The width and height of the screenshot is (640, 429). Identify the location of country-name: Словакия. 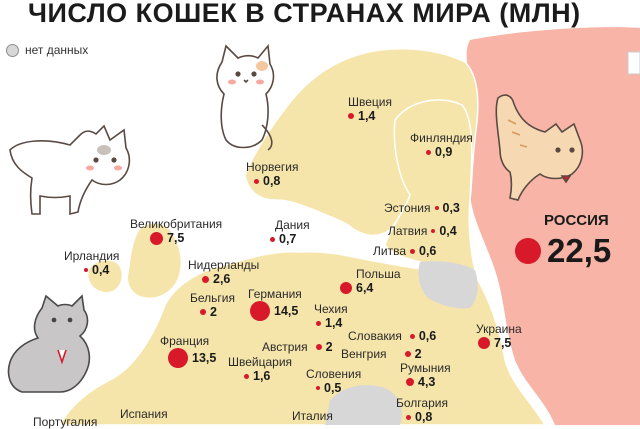
(375, 335).